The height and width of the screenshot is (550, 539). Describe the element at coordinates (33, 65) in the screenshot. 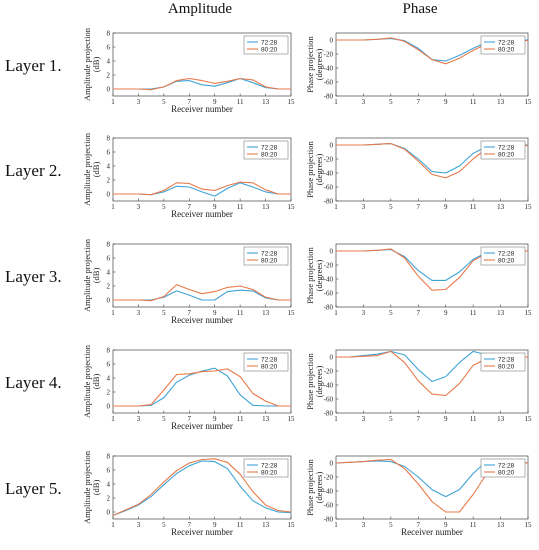

I see `row-label-layer-1: Layer 1.` at that location.